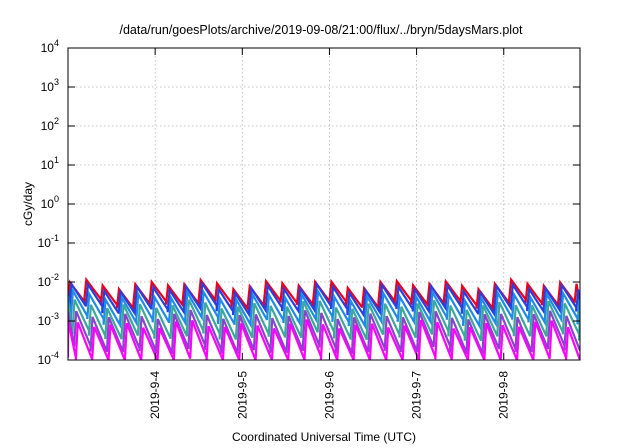  I want to click on y-tick-label: 10⁻³, so click(48, 319).